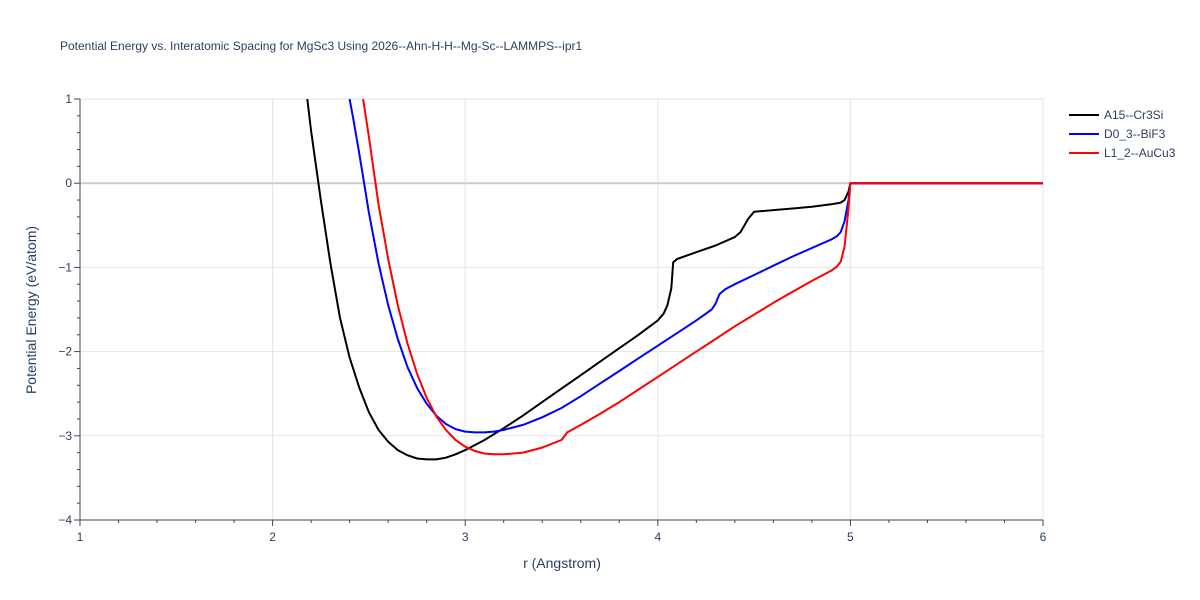 The image size is (1200, 600). What do you see at coordinates (31, 310) in the screenshot?
I see `y-axis-title: Potential Energy (eV/atom)` at bounding box center [31, 310].